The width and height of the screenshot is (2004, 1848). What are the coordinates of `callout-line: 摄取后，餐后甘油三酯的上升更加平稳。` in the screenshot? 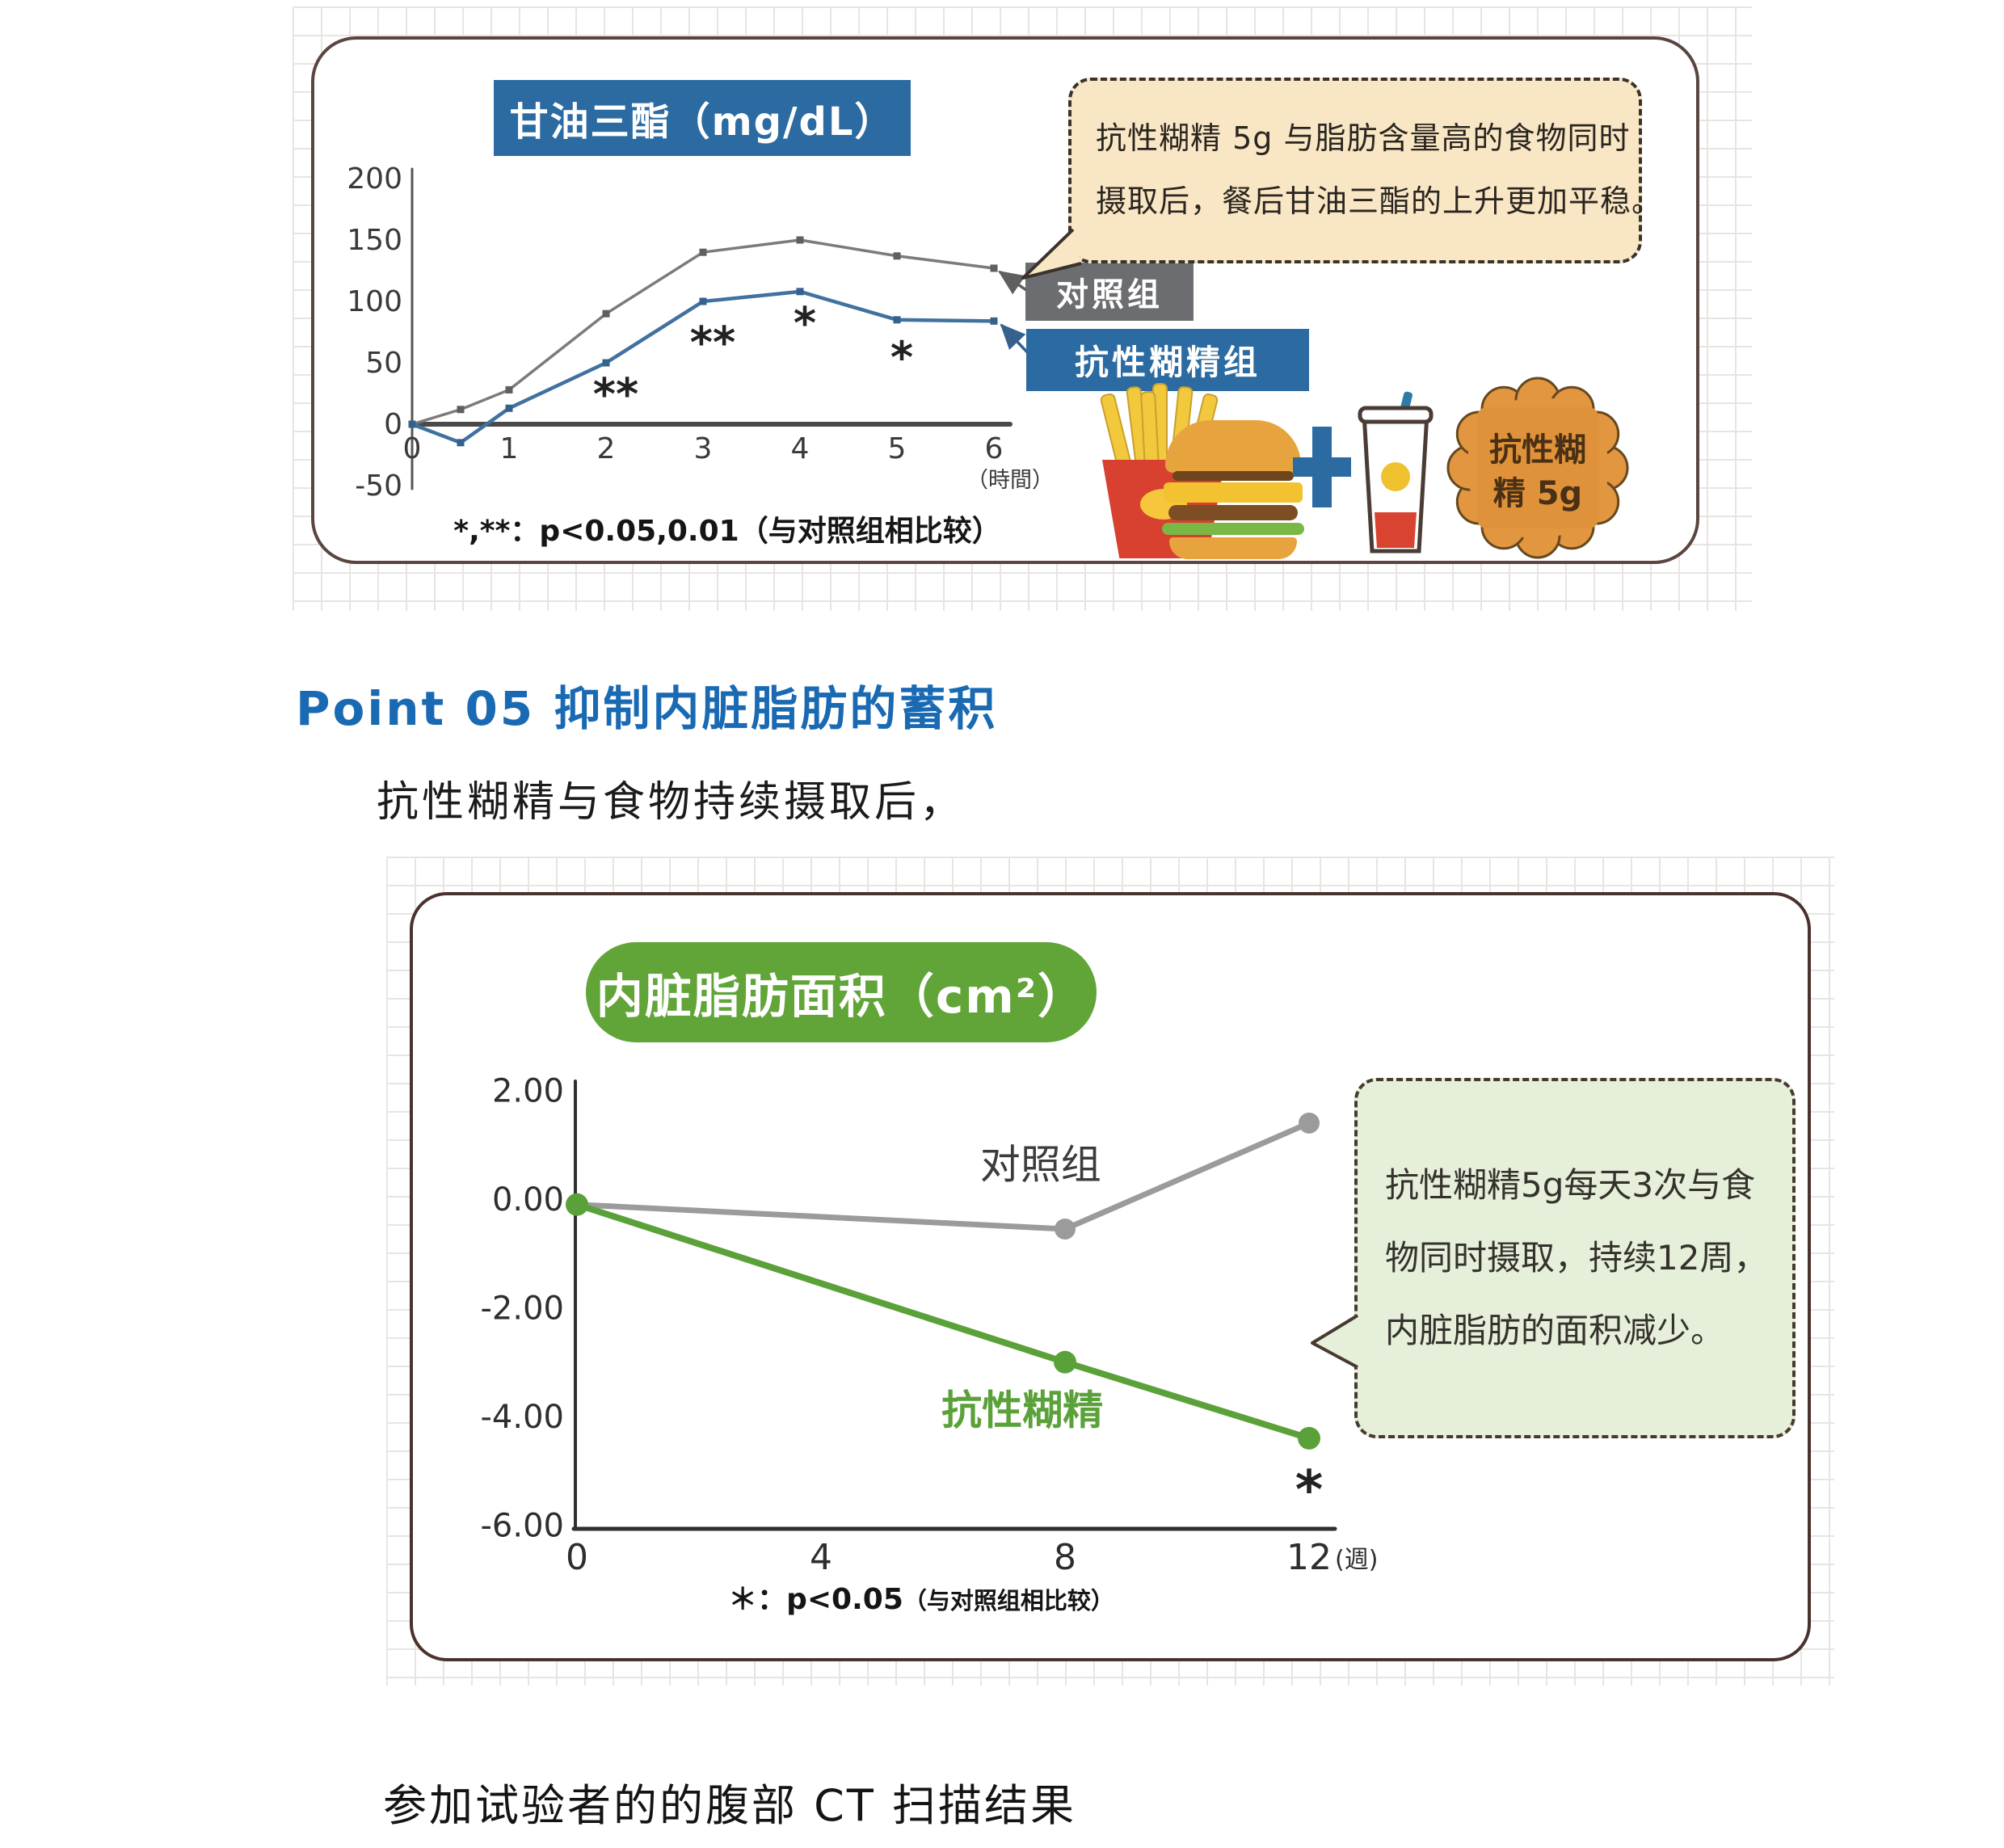 It's located at (1380, 201).